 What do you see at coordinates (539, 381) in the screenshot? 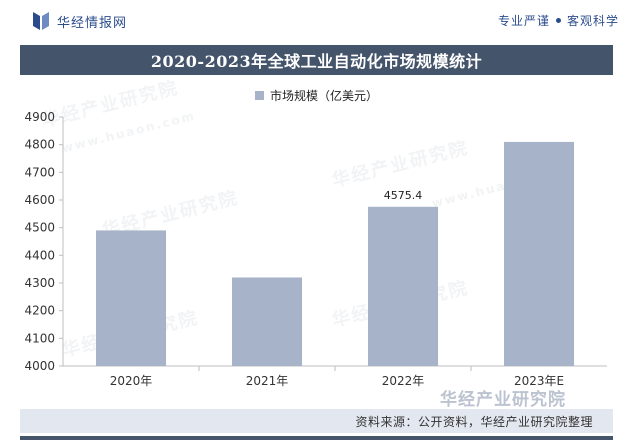
I see `x-tick-label: 2023年E` at bounding box center [539, 381].